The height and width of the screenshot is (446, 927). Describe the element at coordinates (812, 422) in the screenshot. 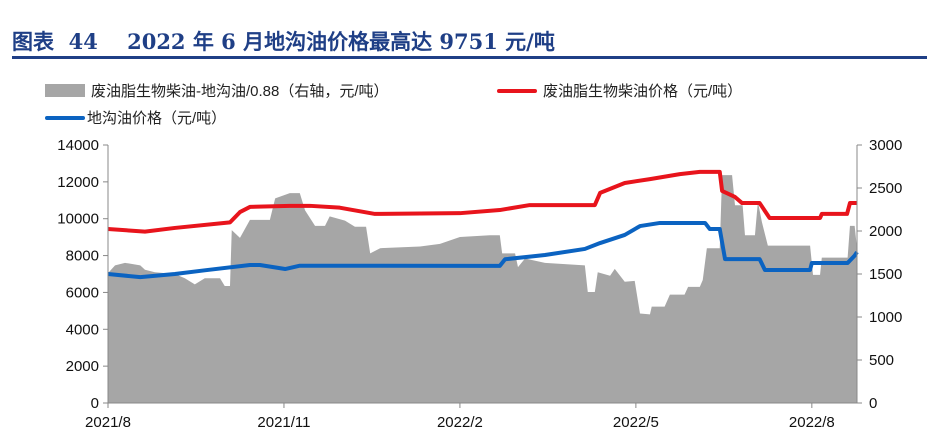

I see `x-tick-label: 2022/8` at that location.